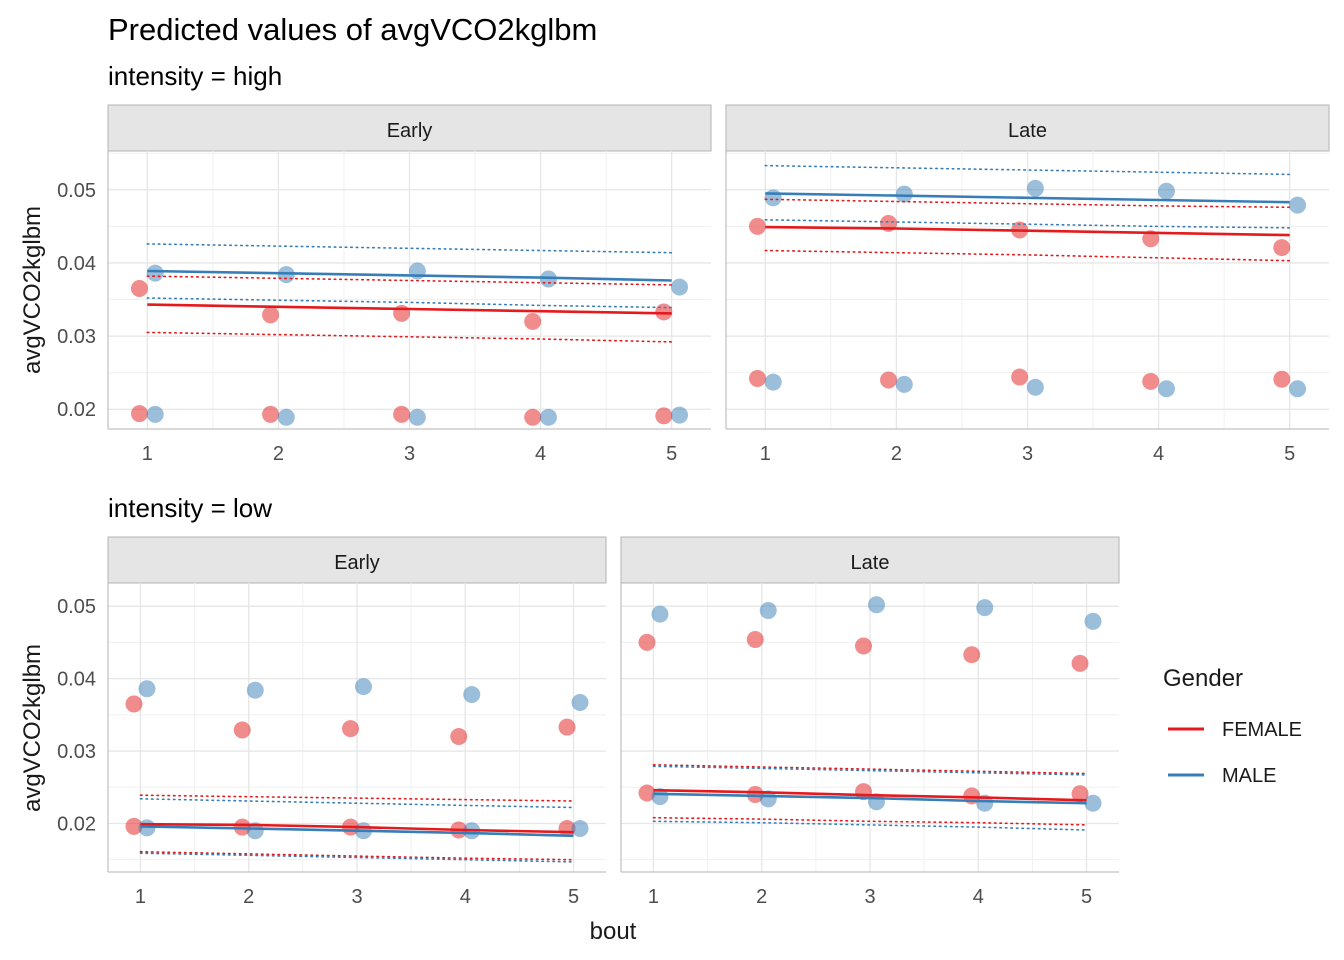  I want to click on fit-line-male, so click(409, 275).